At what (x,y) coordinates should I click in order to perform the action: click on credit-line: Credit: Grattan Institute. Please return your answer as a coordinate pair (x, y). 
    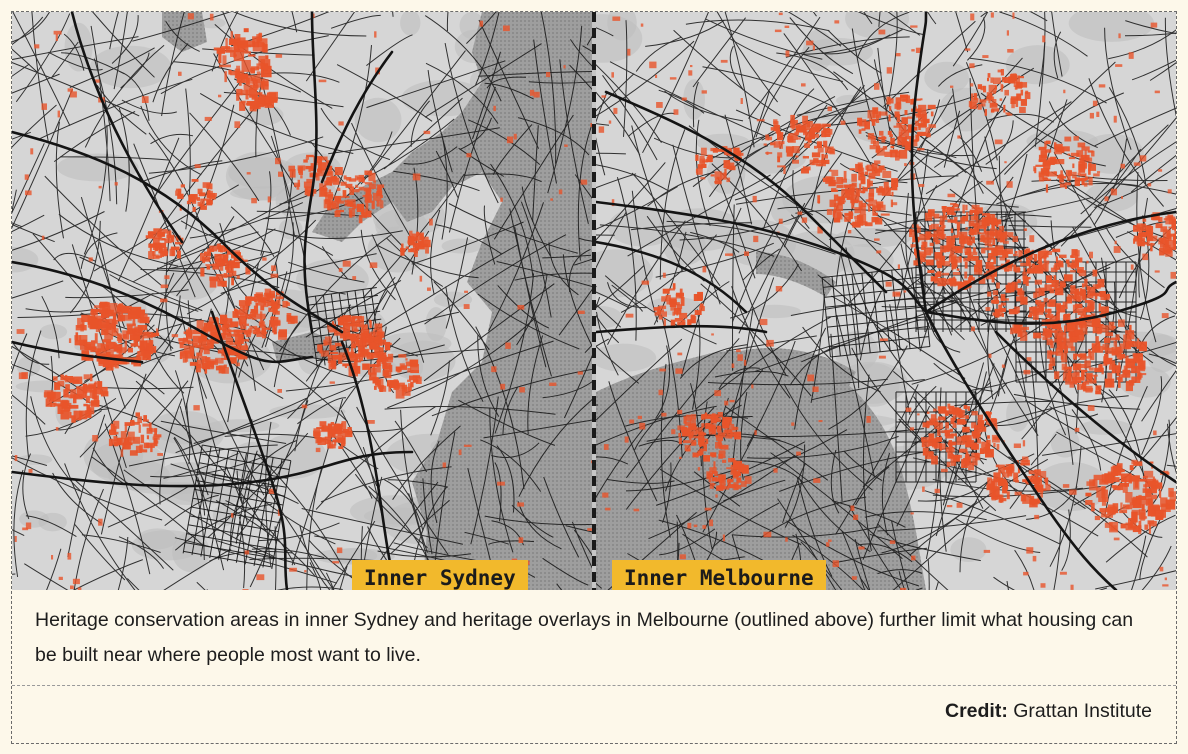
    Looking at the image, I should click on (1048, 711).